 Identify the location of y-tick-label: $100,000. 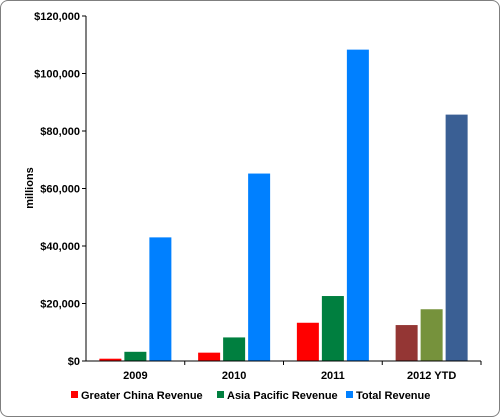
(57, 75).